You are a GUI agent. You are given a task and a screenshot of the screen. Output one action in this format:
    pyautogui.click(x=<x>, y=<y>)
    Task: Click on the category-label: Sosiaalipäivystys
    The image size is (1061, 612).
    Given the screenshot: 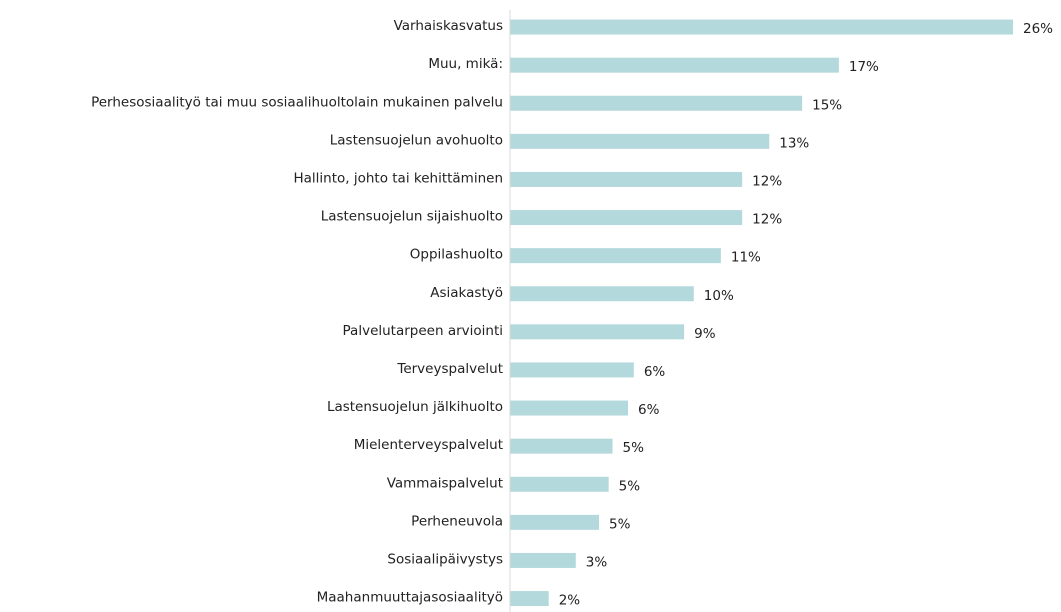 What is the action you would take?
    pyautogui.click(x=445, y=559)
    